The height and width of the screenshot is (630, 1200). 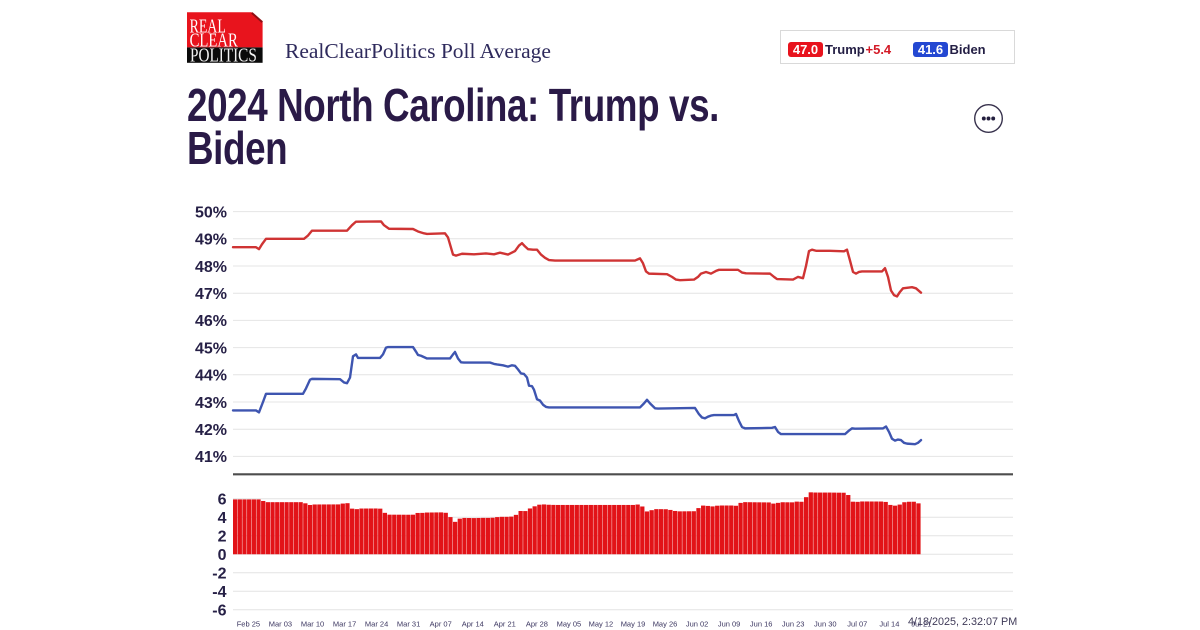 I want to click on svg-text: 47%, so click(x=211, y=294).